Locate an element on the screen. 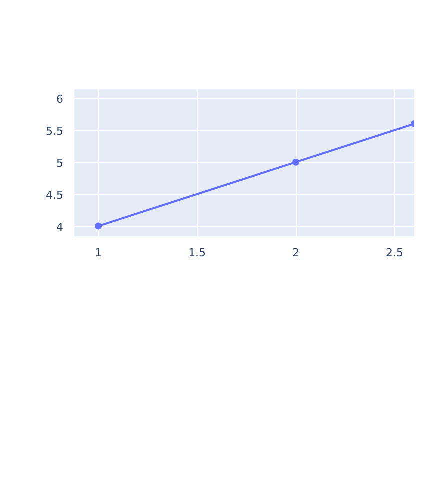 The height and width of the screenshot is (500, 427). y-tick-label: 4 is located at coordinates (60, 227).